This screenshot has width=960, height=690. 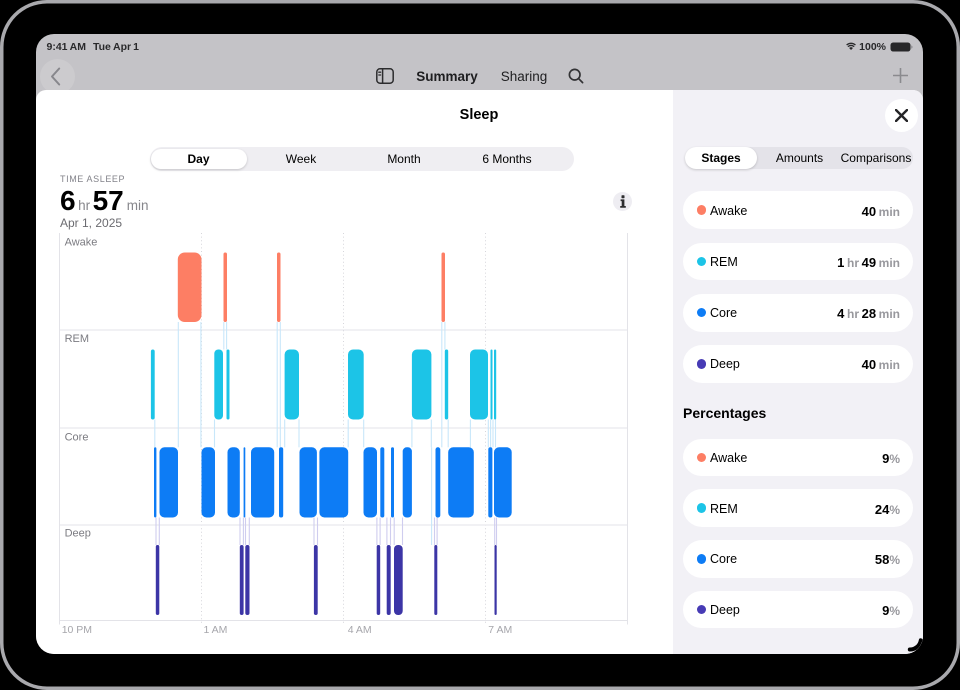 I want to click on svg-text: Core, so click(x=77, y=438).